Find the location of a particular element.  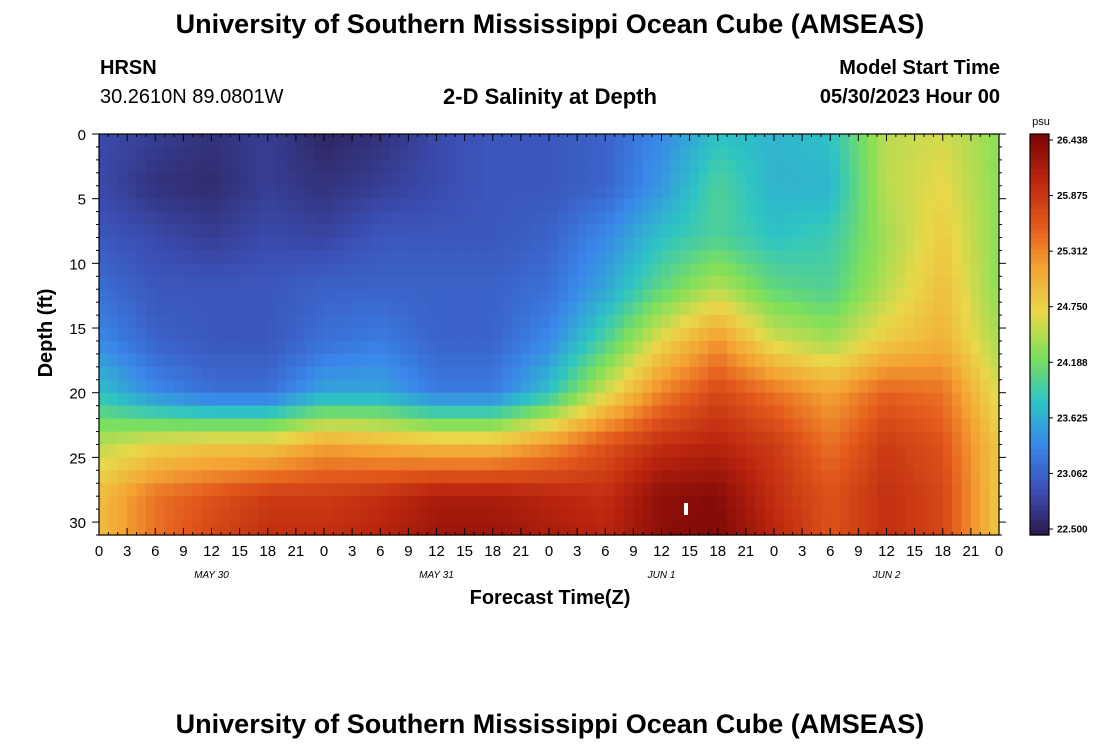

x-tick-label: 18 is located at coordinates (267, 551).